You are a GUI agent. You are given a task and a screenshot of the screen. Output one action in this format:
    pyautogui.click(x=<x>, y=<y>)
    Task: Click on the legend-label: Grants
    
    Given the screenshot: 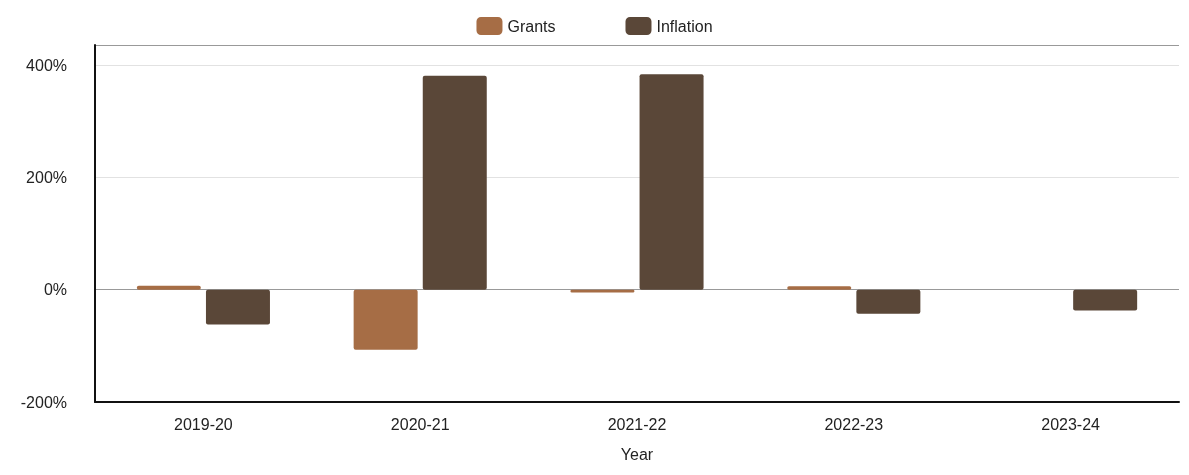 What is the action you would take?
    pyautogui.click(x=531, y=26)
    